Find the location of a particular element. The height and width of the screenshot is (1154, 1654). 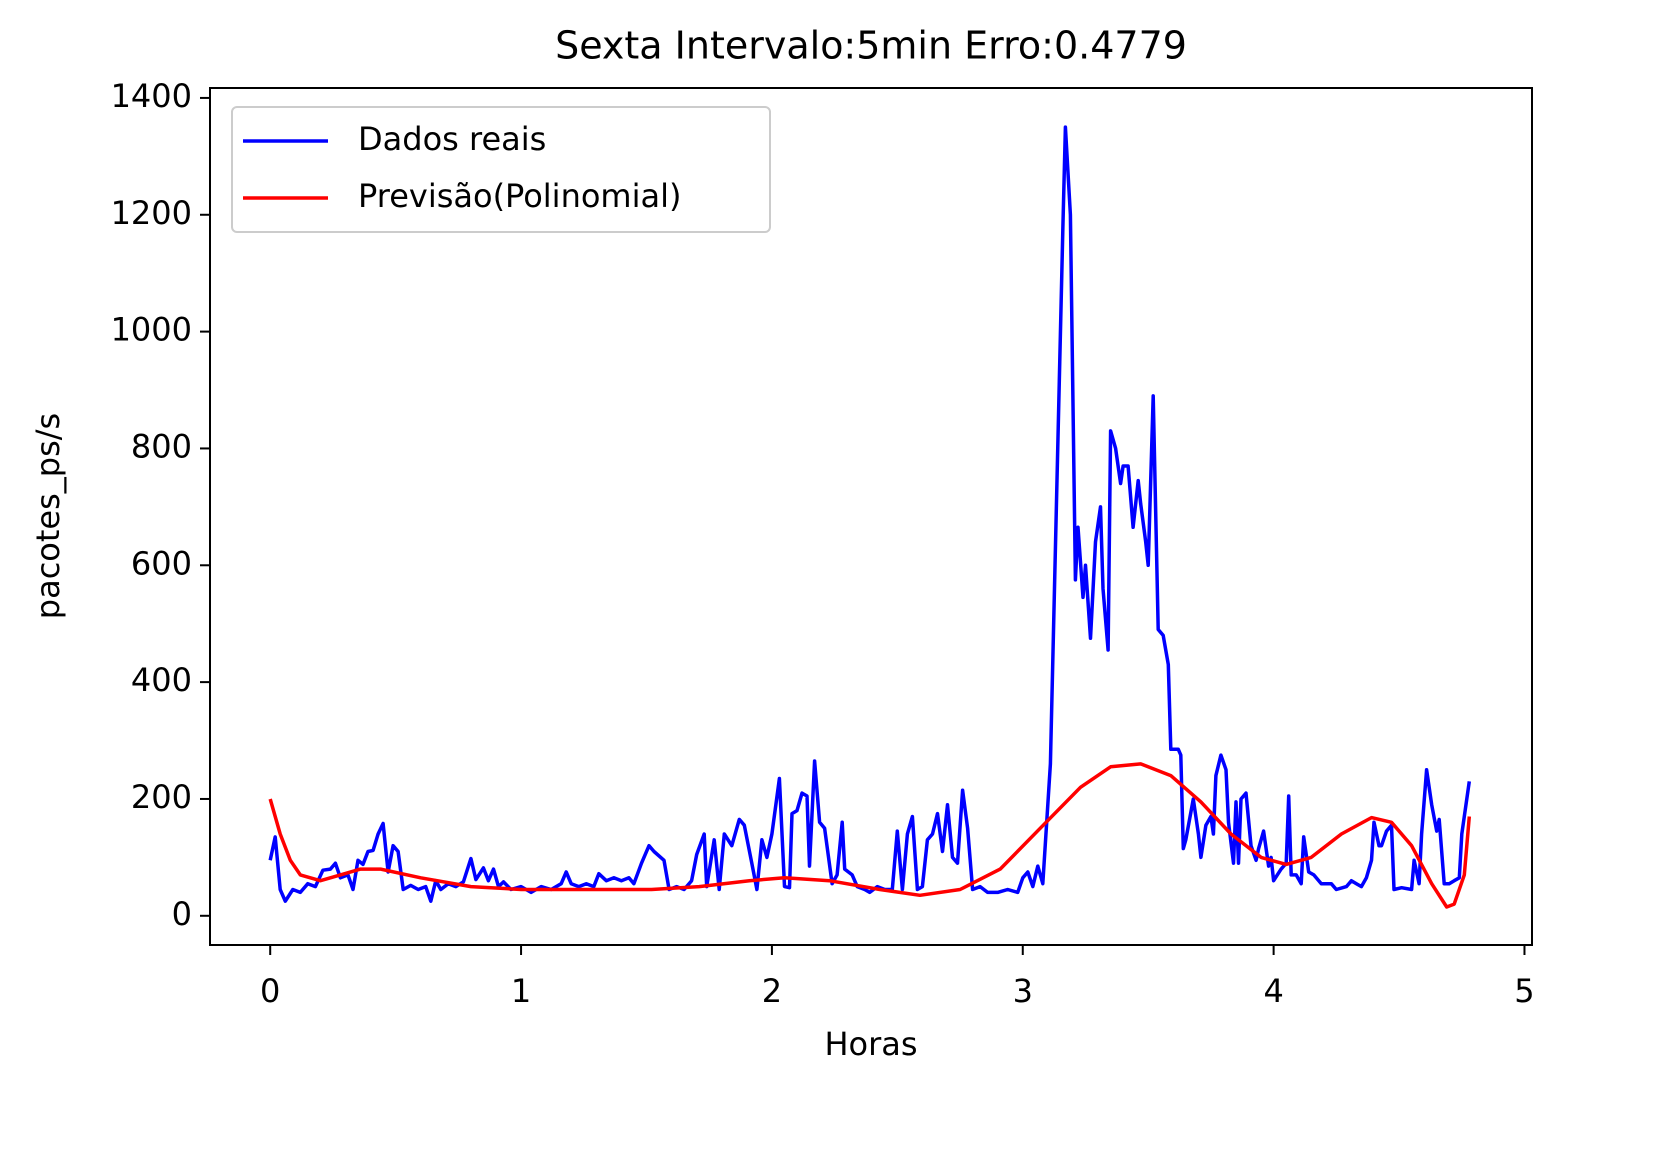

x-tick-label: 1 is located at coordinates (521, 991).